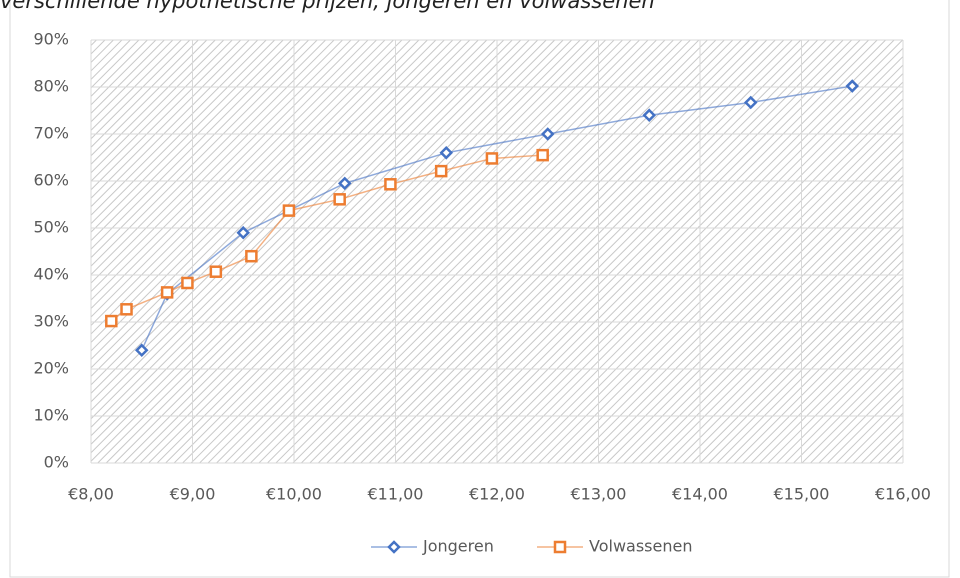 Image resolution: width=960 pixels, height=578 pixels. What do you see at coordinates (294, 494) in the screenshot?
I see `x-tick-label: €10,00` at bounding box center [294, 494].